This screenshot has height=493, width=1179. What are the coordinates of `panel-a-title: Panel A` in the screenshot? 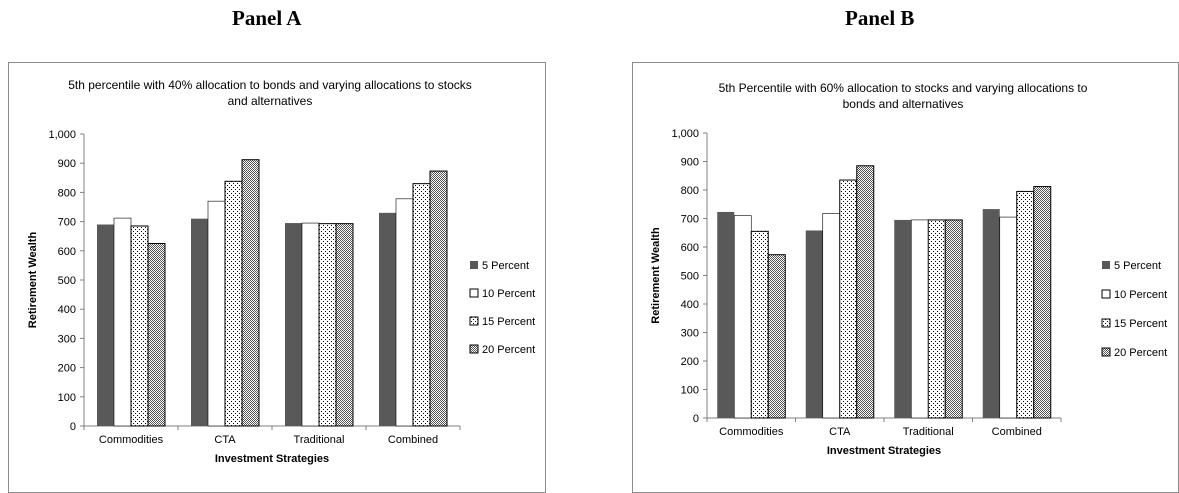 It's located at (266, 18).